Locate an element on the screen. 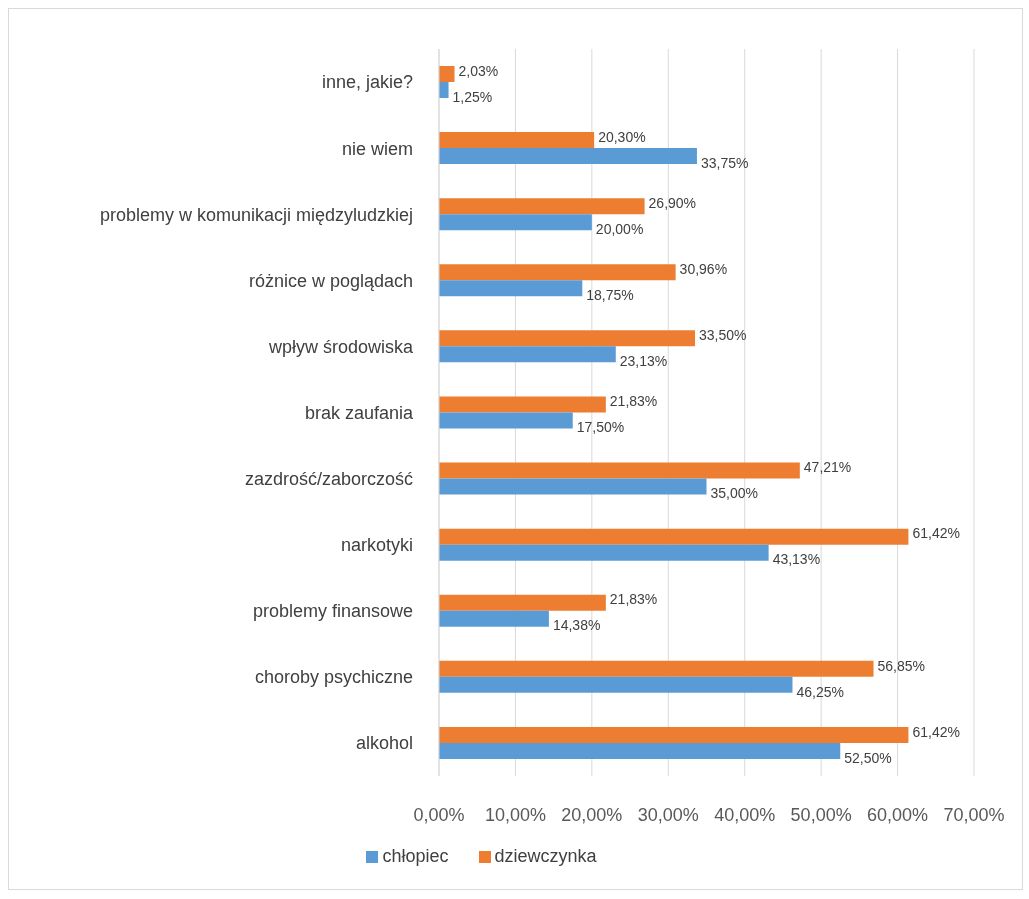 This screenshot has width=1029, height=899. y-tick-label: inne, jakie? is located at coordinates (367, 82).